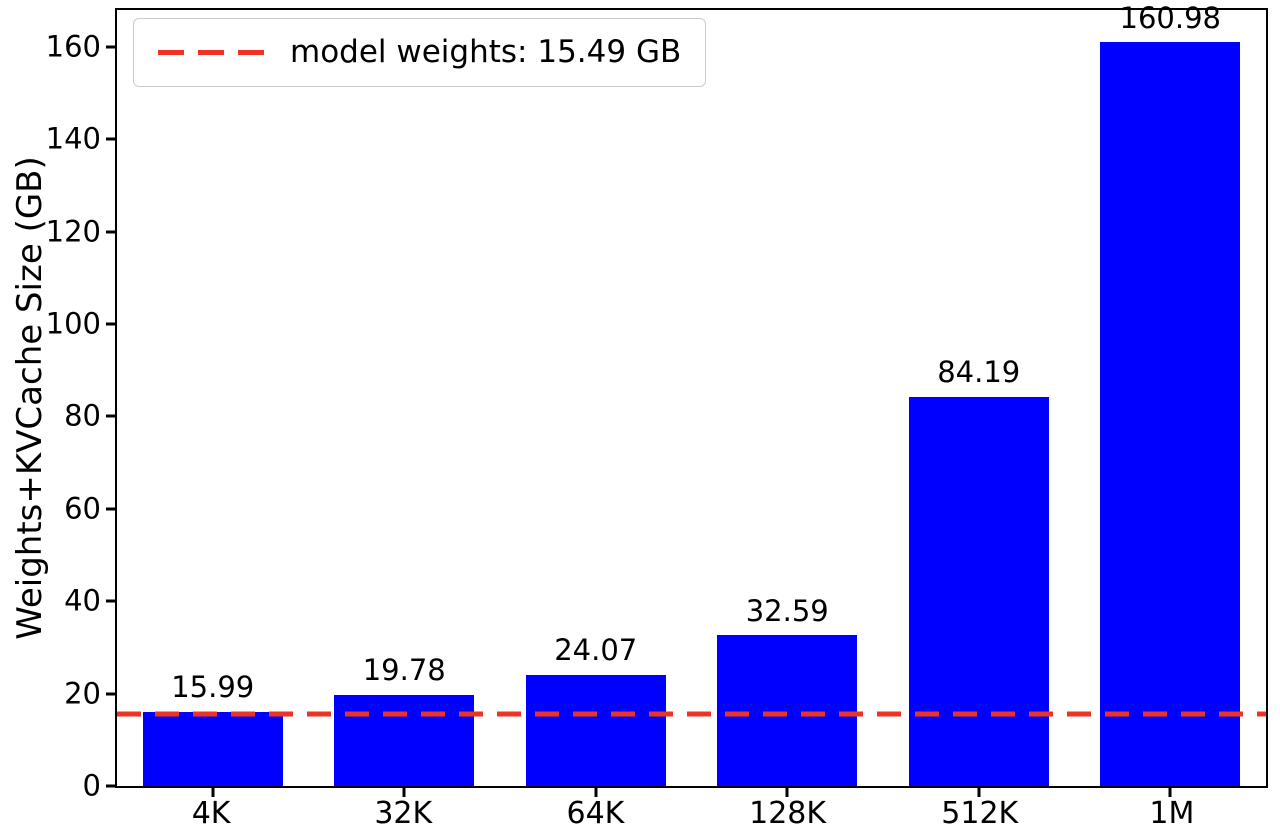 The height and width of the screenshot is (836, 1280). What do you see at coordinates (595, 813) in the screenshot?
I see `x-tick-label-64k: 64K` at bounding box center [595, 813].